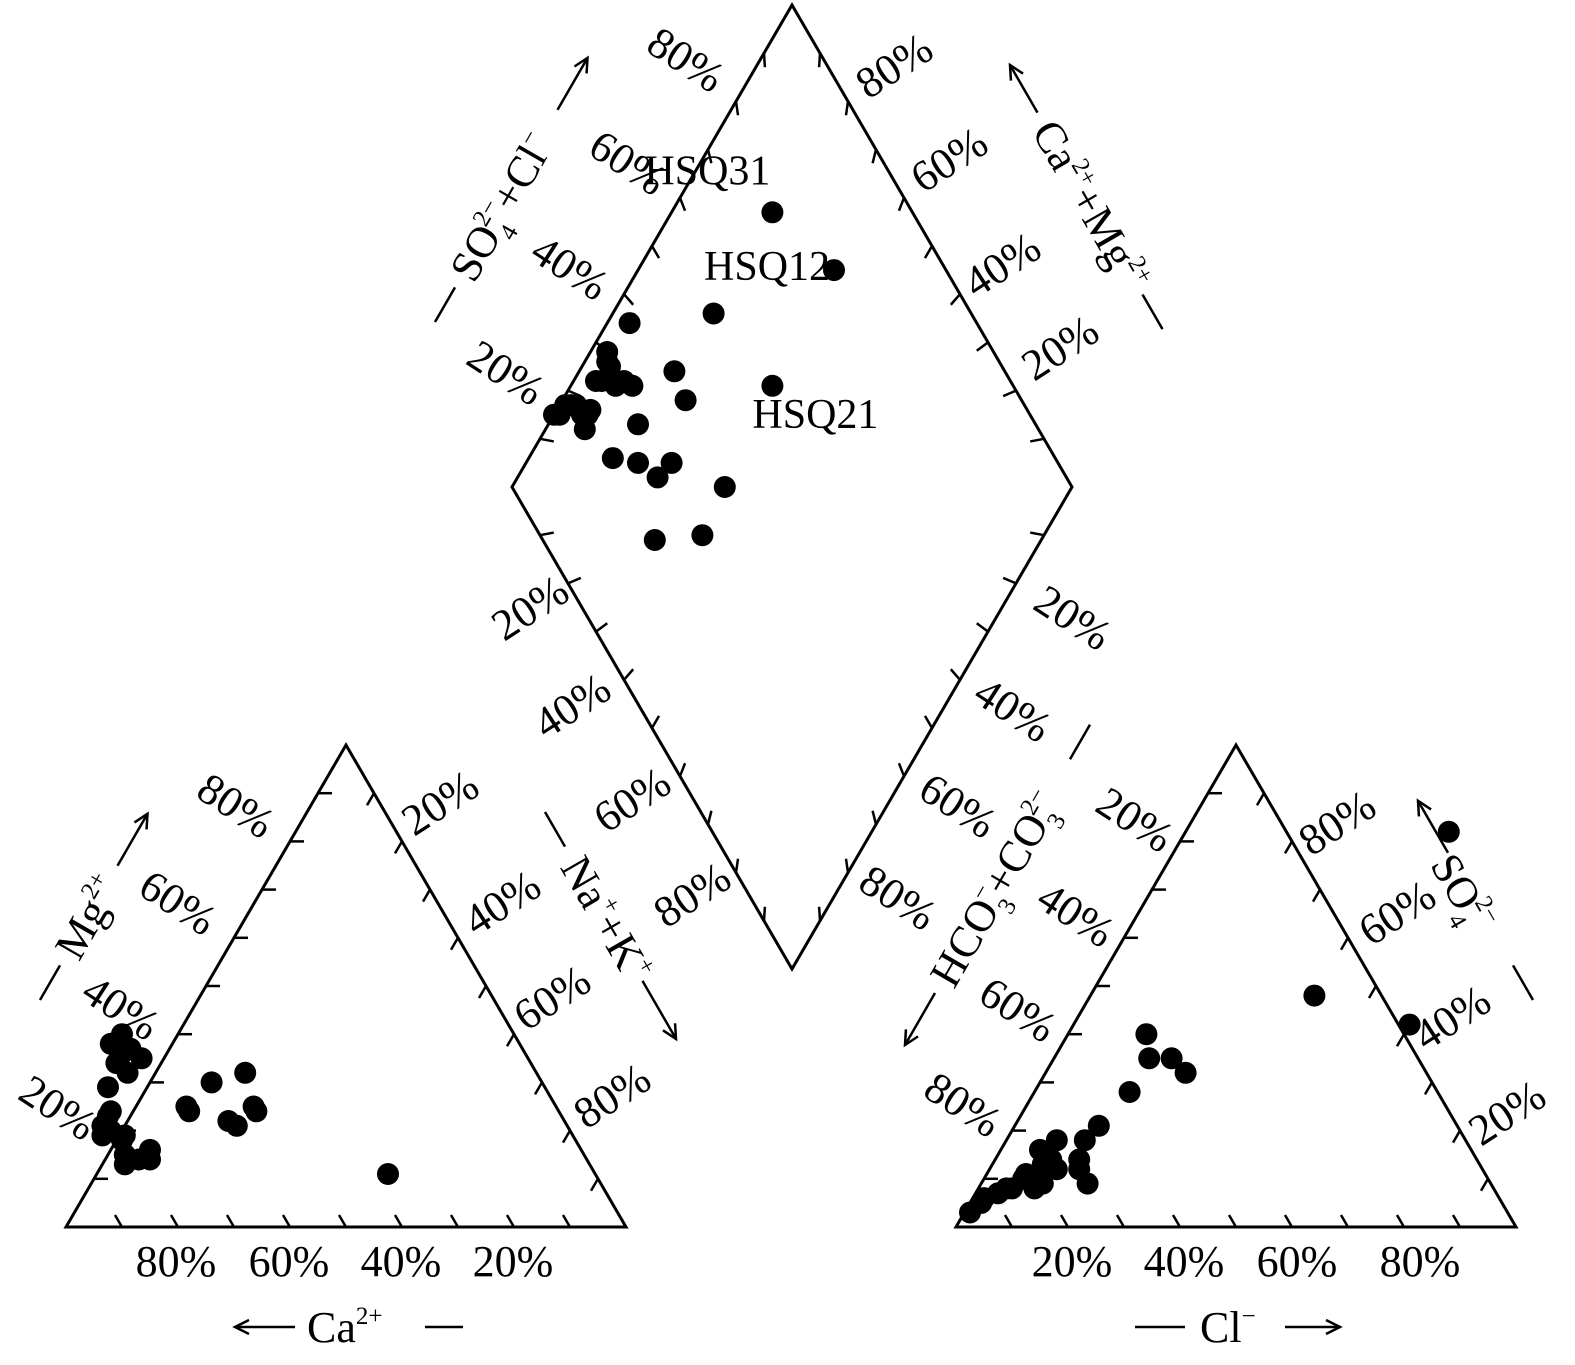  I want to click on so4cl-dash, so click(445, 304).